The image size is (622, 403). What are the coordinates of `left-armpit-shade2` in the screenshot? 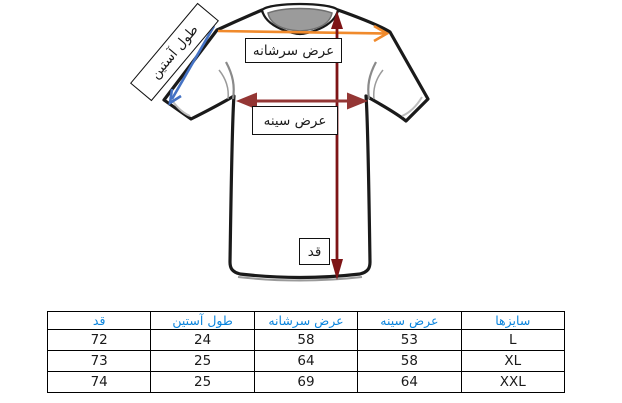 It's located at (223, 84).